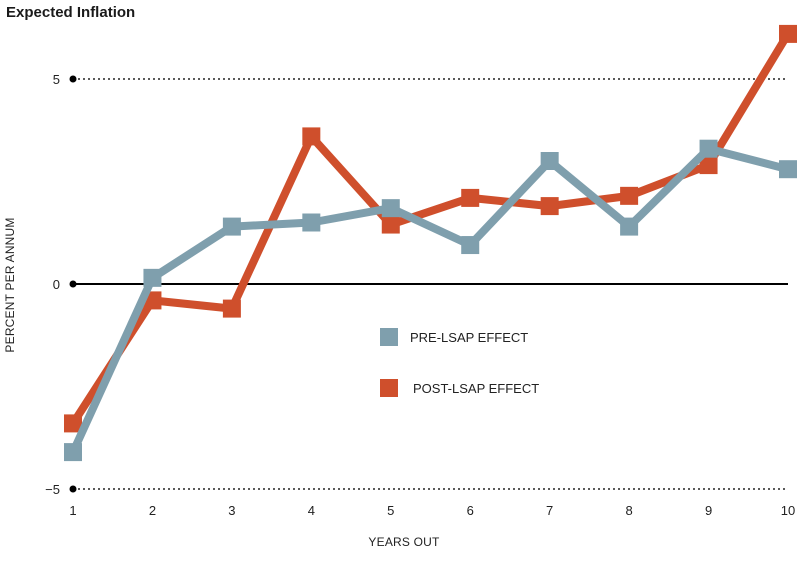 Image resolution: width=800 pixels, height=578 pixels. Describe the element at coordinates (10, 284) in the screenshot. I see `y-axis-title: PERCENT PER ANNUM` at that location.